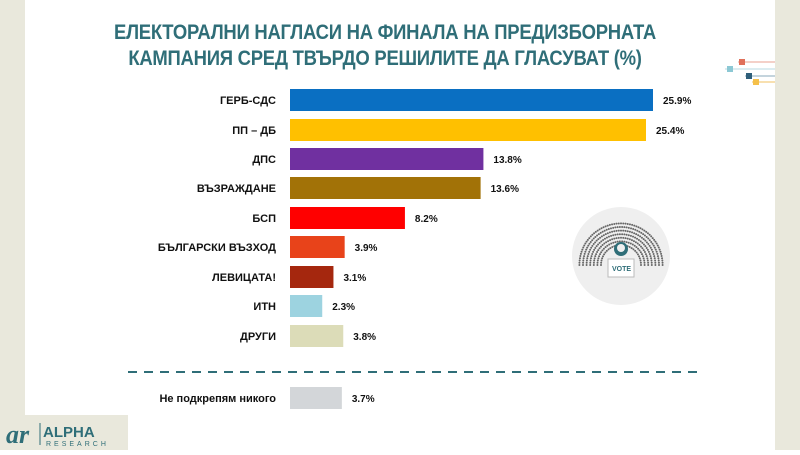 This screenshot has height=455, width=800. I want to click on left-band, so click(12, 225).